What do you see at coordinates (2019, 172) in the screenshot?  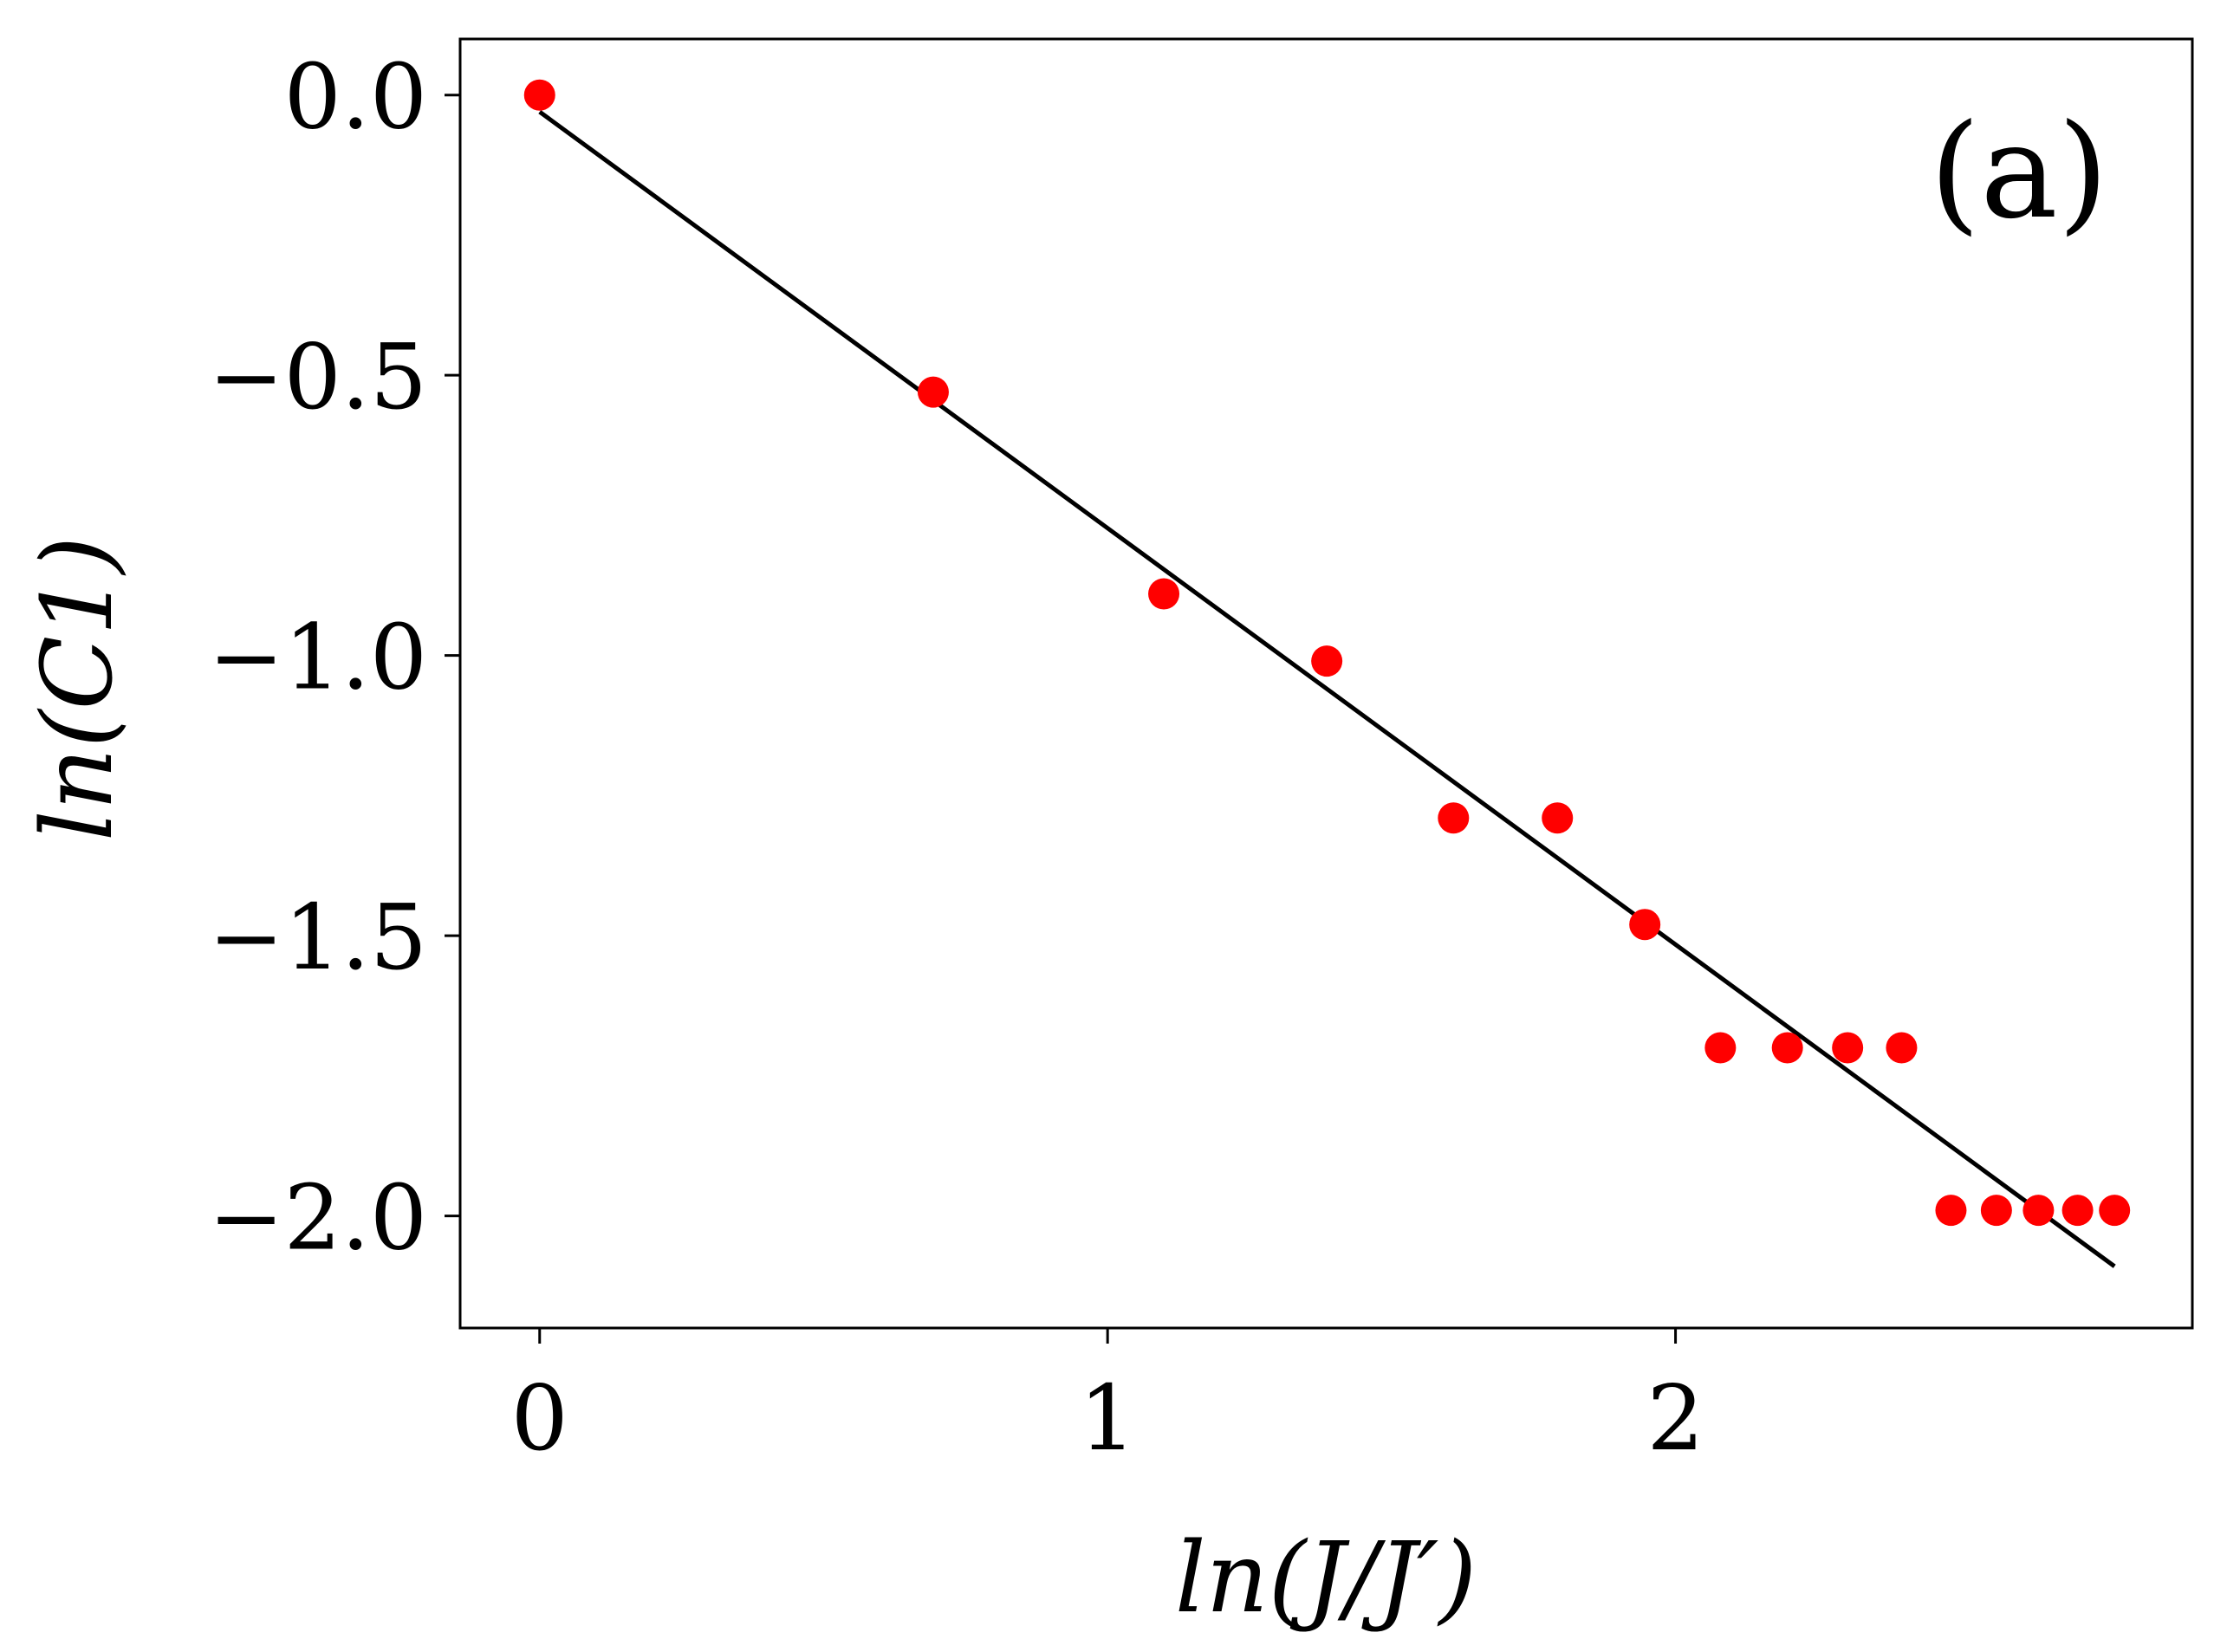 I see `panel-label: (a)` at bounding box center [2019, 172].